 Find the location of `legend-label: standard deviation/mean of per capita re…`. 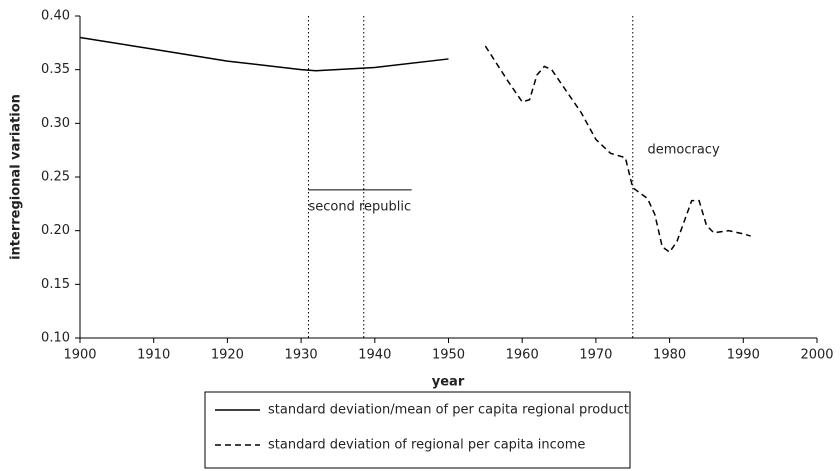

legend-label: standard deviation/mean of per capita re… is located at coordinates (448, 410).